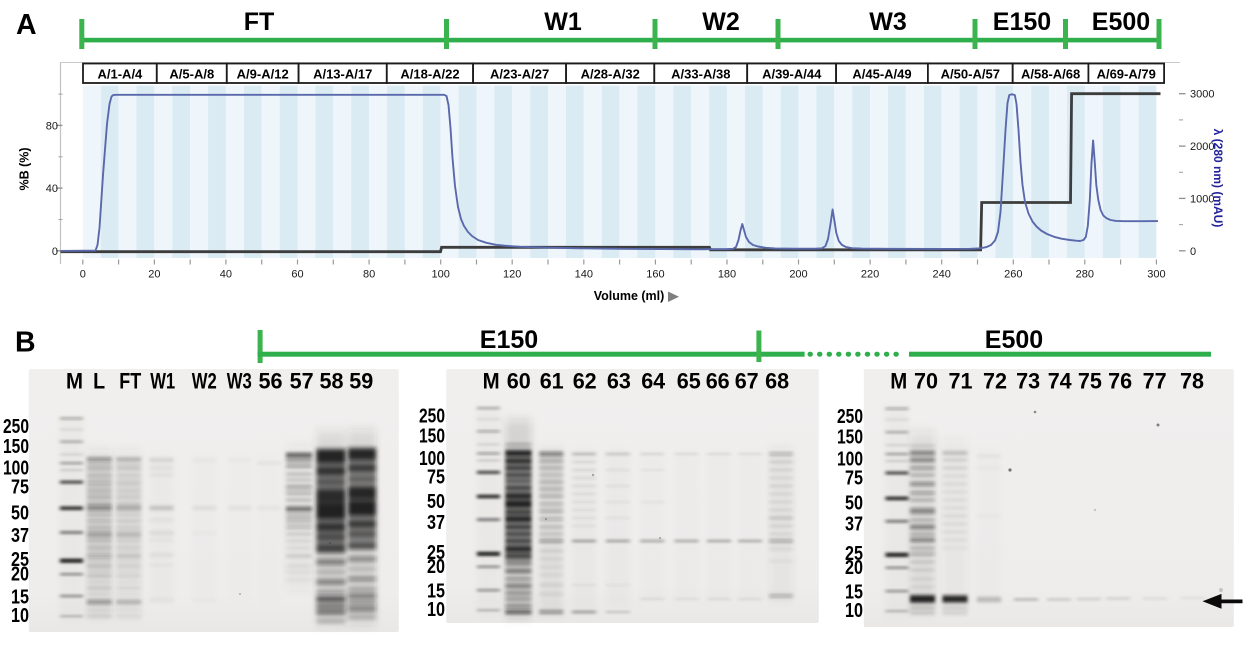 The image size is (1252, 646). What do you see at coordinates (26, 25) in the screenshot?
I see `svg-text: A` at bounding box center [26, 25].